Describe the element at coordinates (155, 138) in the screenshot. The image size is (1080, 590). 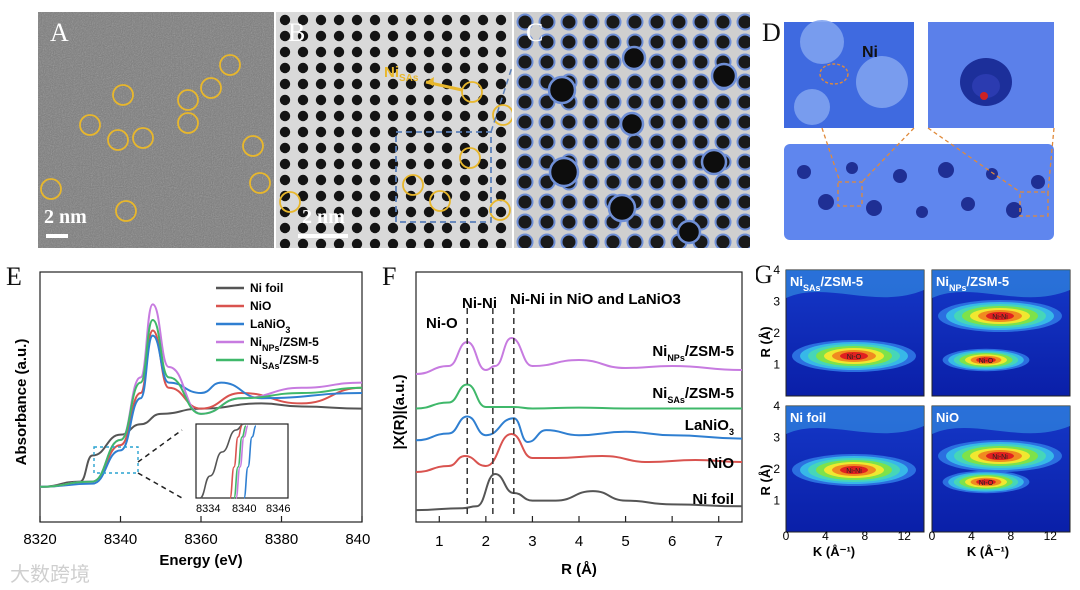
I see `single-atom-circles` at that location.